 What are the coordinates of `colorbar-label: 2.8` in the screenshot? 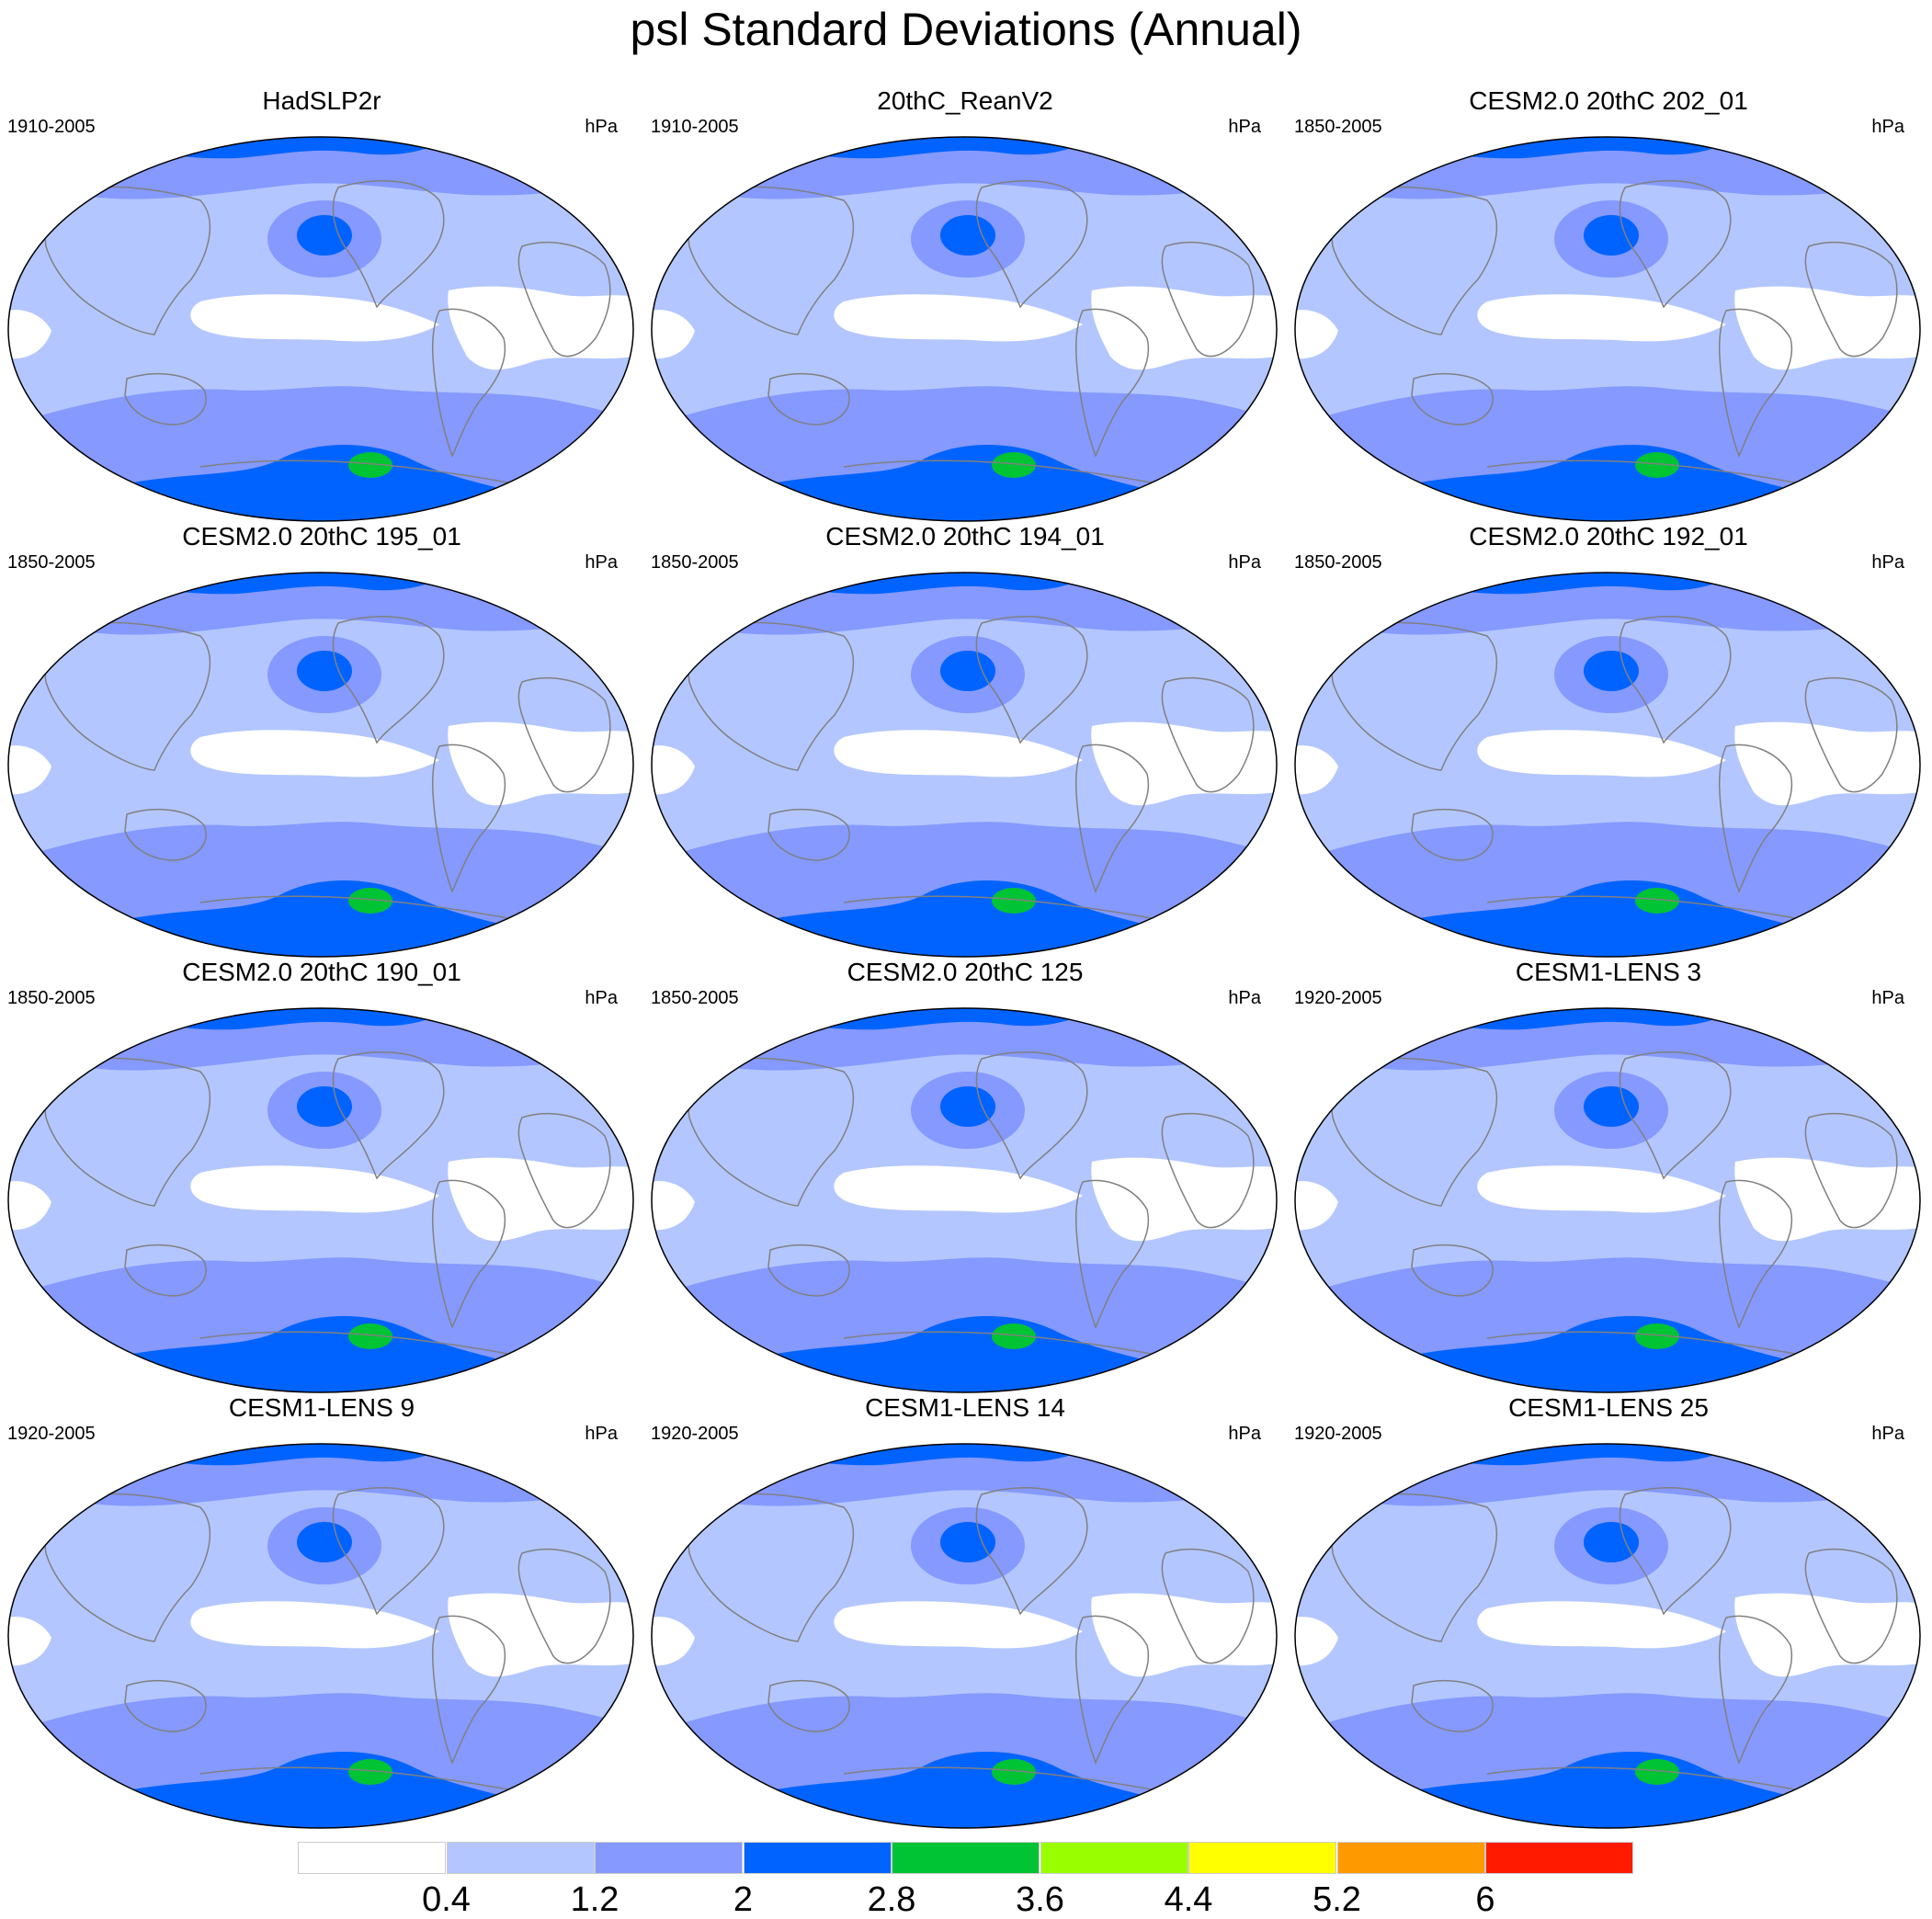 It's located at (892, 1899).